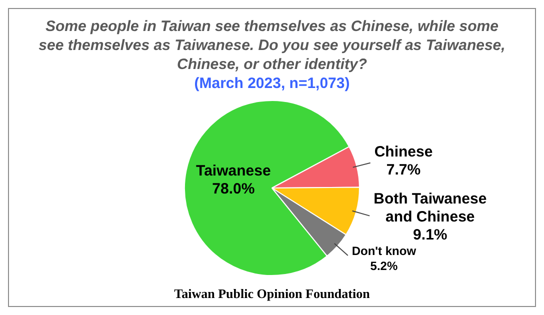 Image resolution: width=544 pixels, height=315 pixels. Describe the element at coordinates (384, 266) in the screenshot. I see `data-label: 5.2%` at that location.